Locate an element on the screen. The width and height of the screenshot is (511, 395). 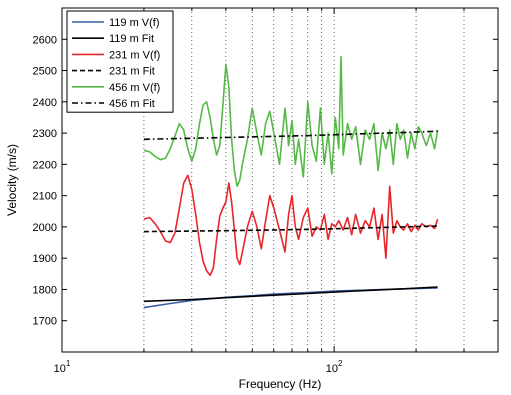
y-tick-label: 1700 is located at coordinates (45, 322).